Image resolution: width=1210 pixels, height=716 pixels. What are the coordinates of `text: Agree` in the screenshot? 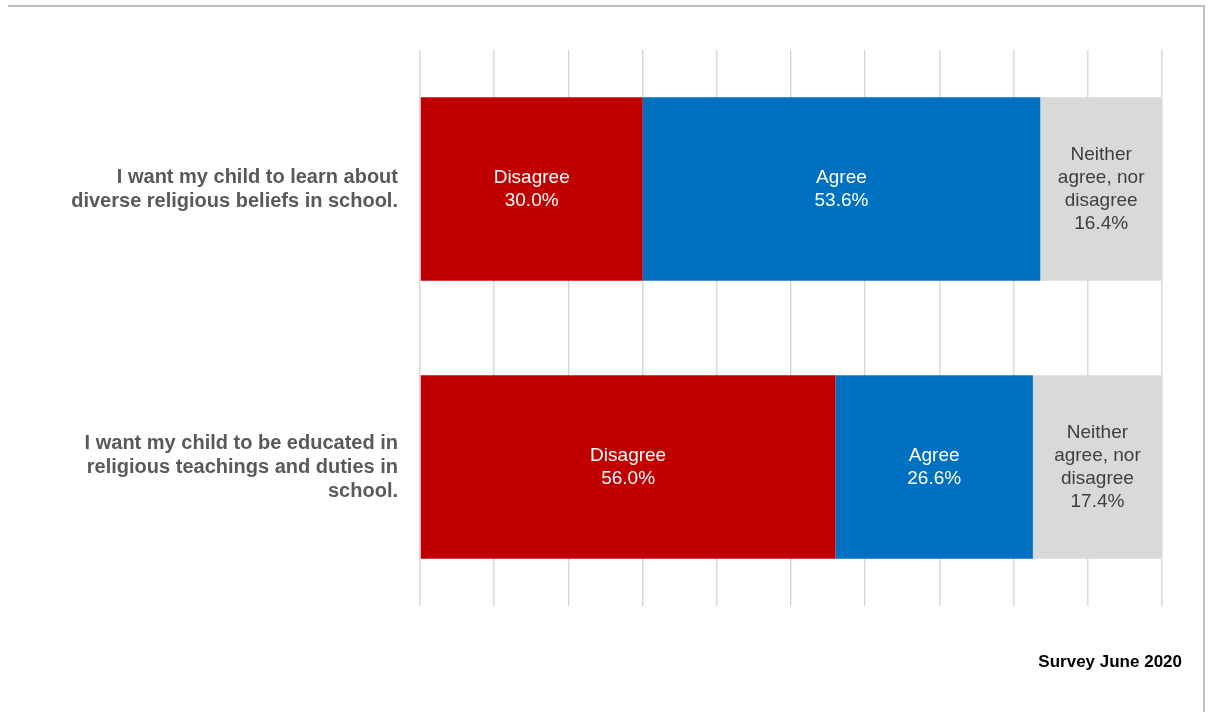 It's located at (934, 454).